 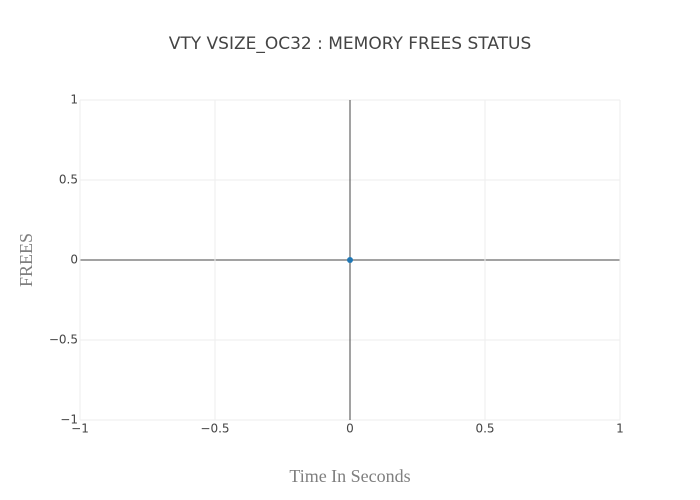 I want to click on y-tick-label: 1, so click(x=74, y=100).